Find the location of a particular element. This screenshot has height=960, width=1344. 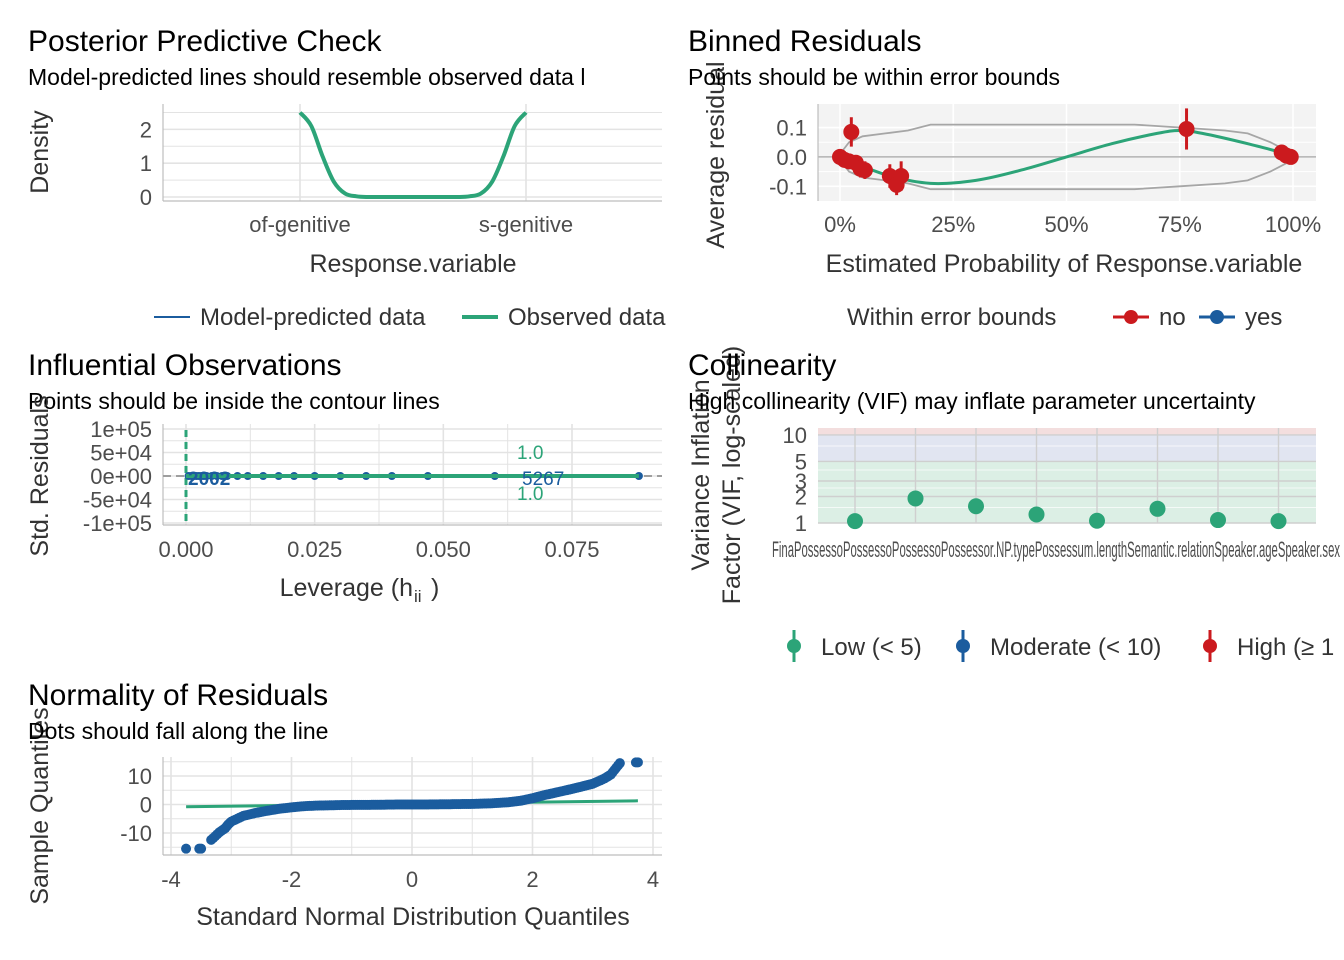

influential-x-axis-label-subscript: ii is located at coordinates (418, 596).